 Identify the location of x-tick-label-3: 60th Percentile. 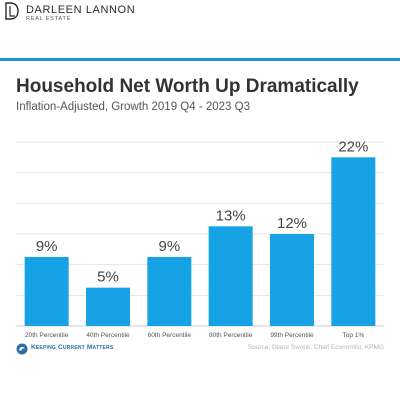
(170, 335).